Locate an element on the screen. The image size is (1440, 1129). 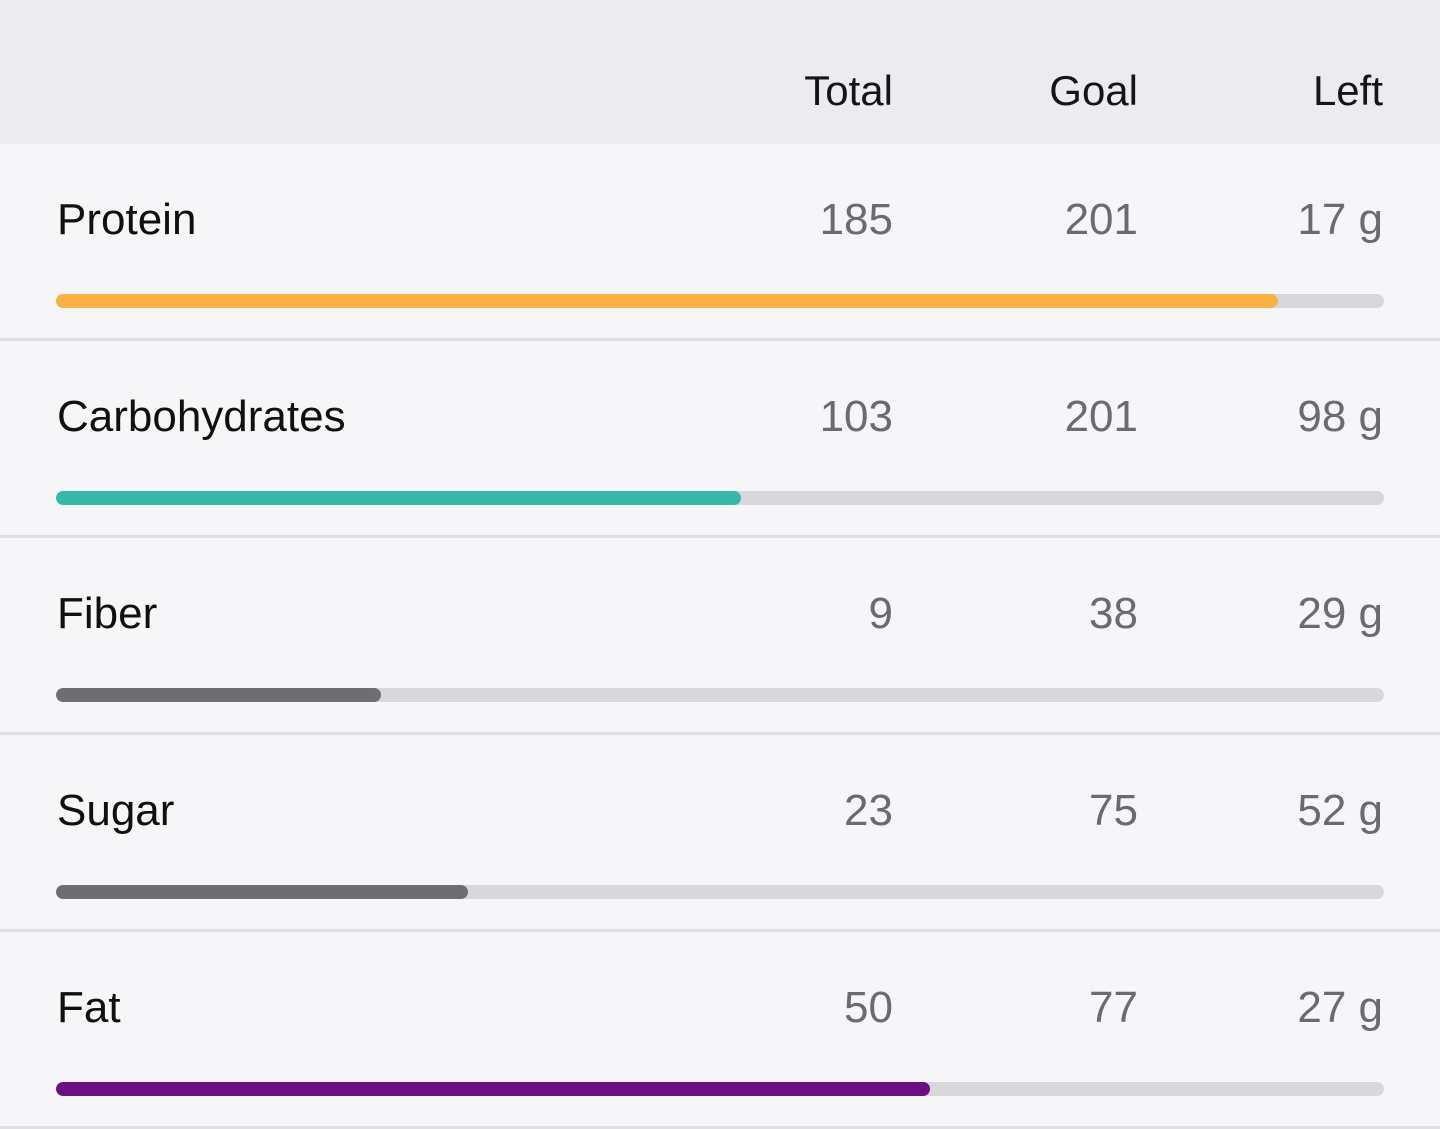
nutrient-name: Protein is located at coordinates (127, 219).